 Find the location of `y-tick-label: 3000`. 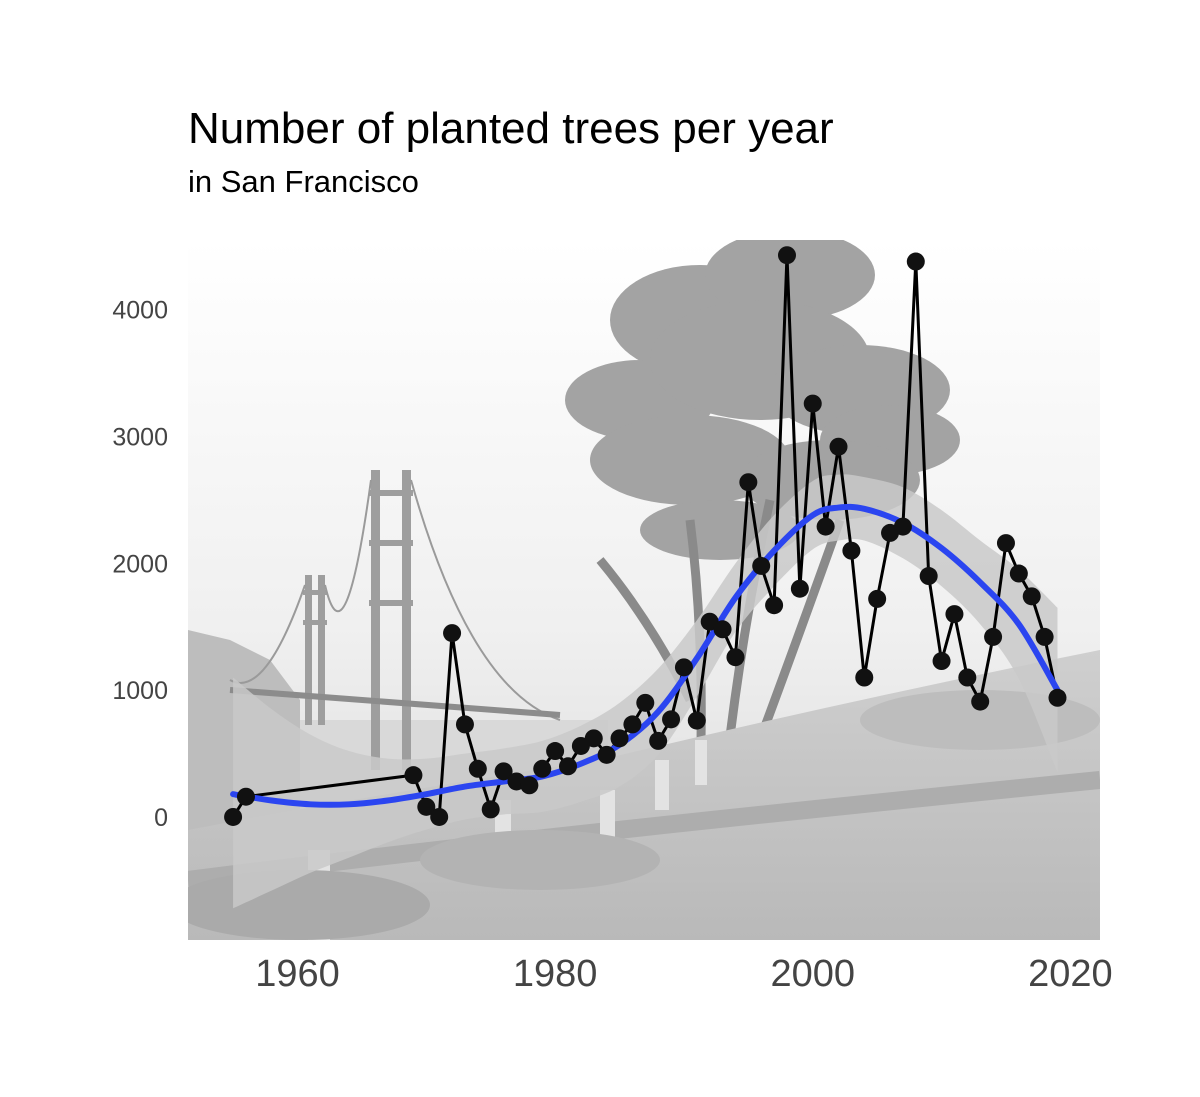

y-tick-label: 3000 is located at coordinates (140, 438).